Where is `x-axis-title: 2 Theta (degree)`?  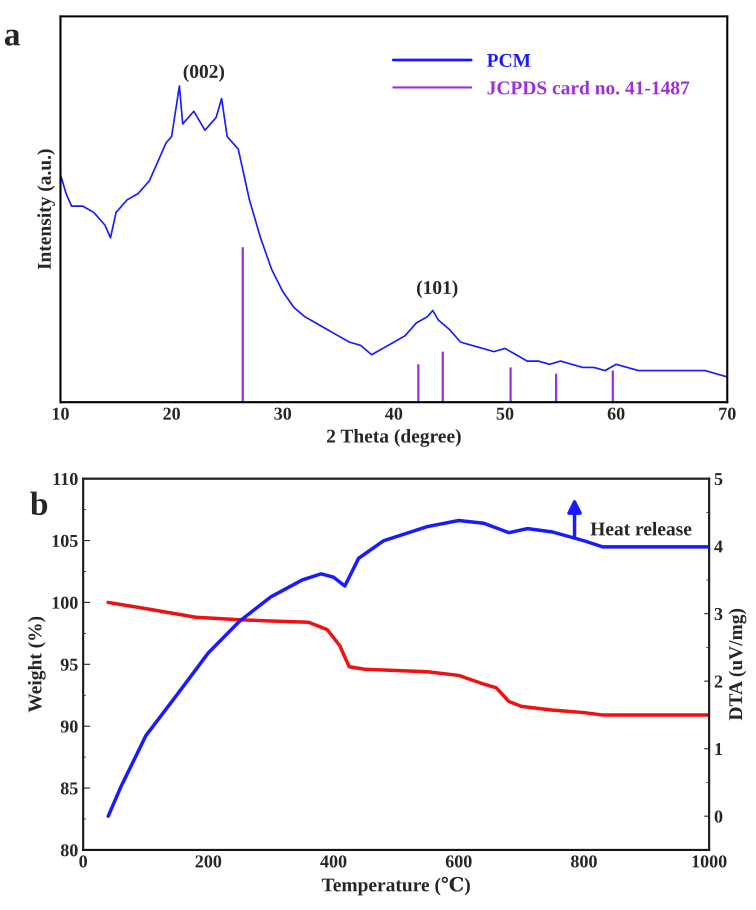
x-axis-title: 2 Theta (degree) is located at coordinates (394, 438).